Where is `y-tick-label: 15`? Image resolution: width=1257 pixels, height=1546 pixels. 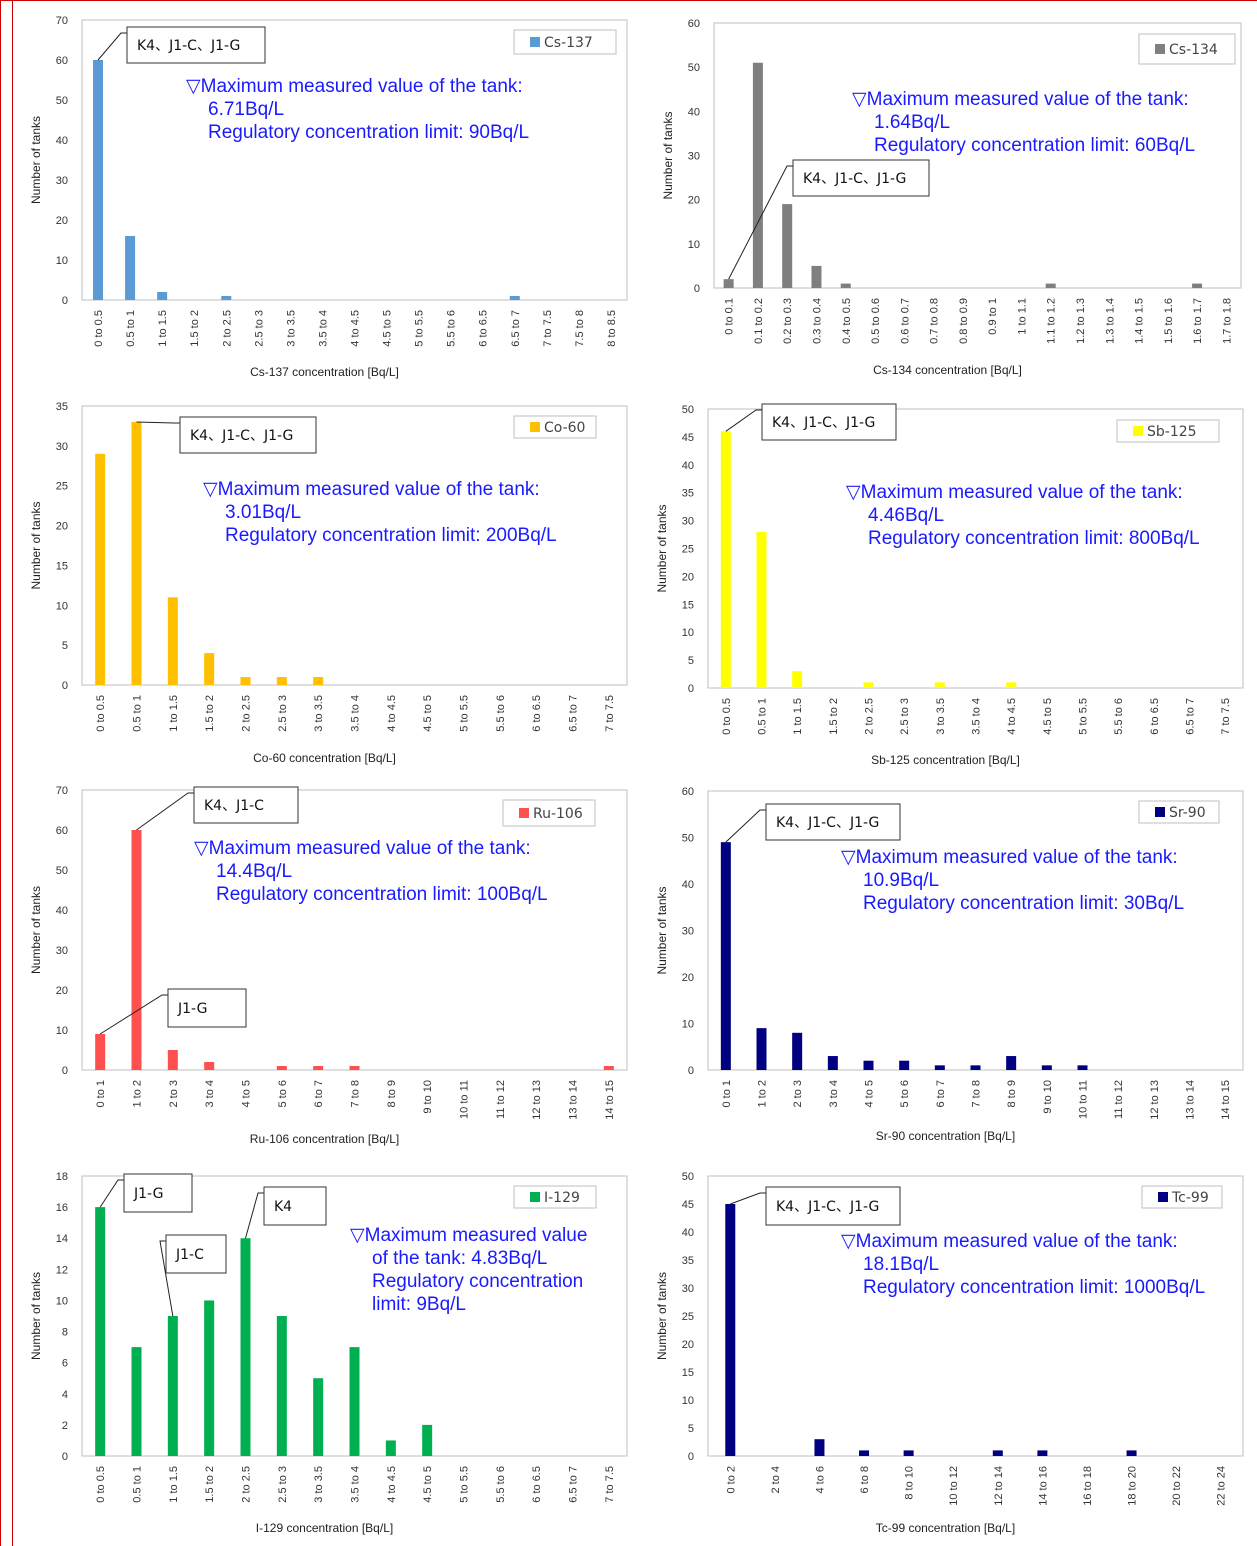 y-tick-label: 15 is located at coordinates (688, 605).